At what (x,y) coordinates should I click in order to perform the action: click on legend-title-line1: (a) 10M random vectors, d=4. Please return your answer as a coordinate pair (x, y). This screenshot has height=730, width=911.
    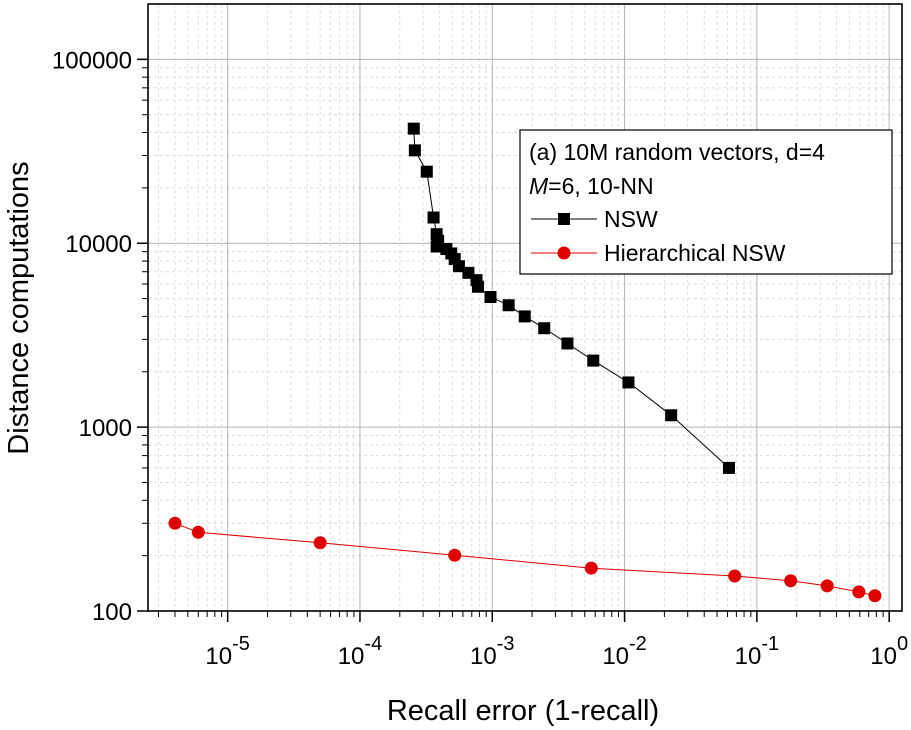
    Looking at the image, I should click on (677, 152).